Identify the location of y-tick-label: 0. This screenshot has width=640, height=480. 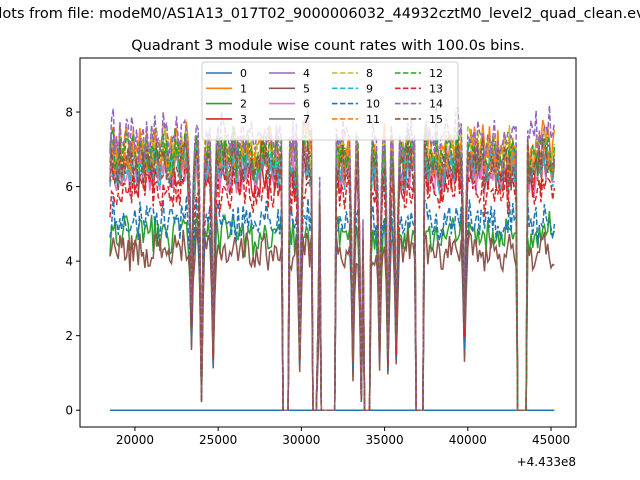
(69, 411).